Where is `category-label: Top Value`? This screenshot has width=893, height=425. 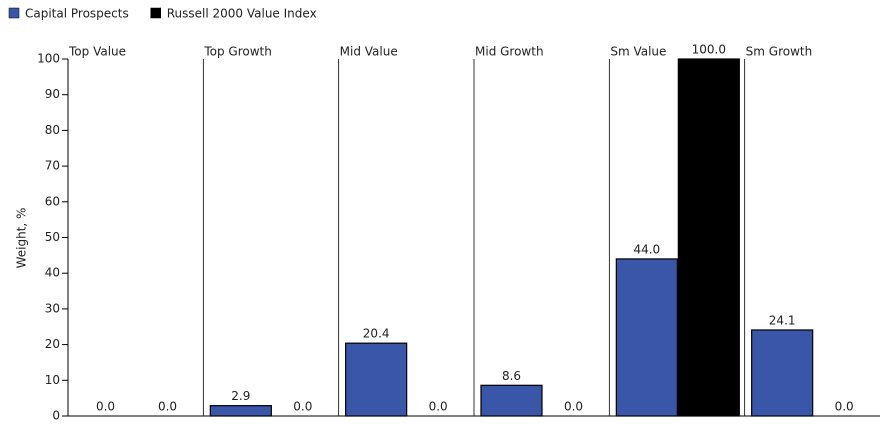 category-label: Top Value is located at coordinates (97, 52).